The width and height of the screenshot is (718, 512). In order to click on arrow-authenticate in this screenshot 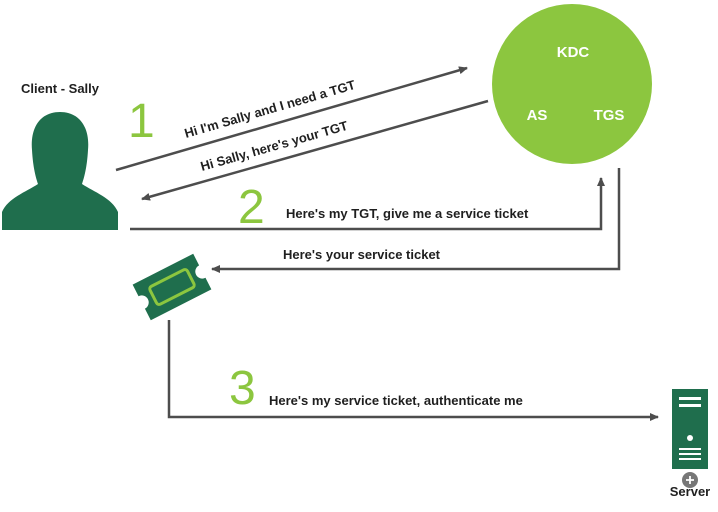, I will do `click(413, 370)`.